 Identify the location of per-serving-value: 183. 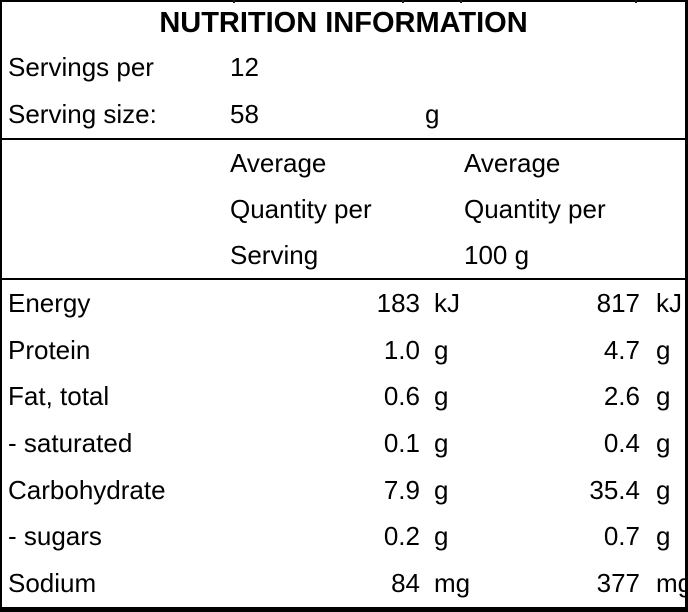
(398, 302).